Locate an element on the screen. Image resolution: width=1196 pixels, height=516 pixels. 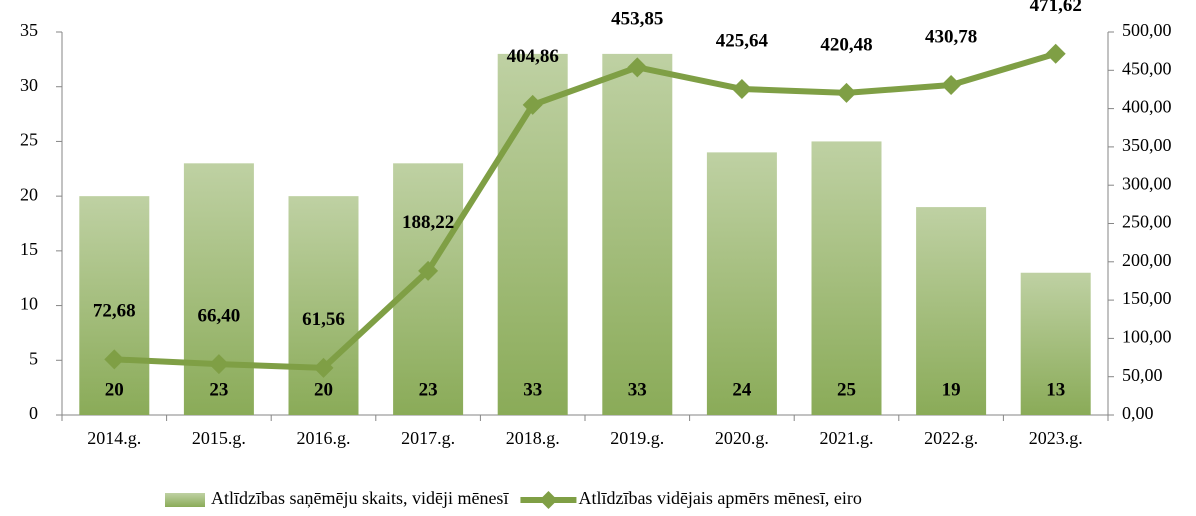
y2-tick-label: 50,00 is located at coordinates (1142, 375).